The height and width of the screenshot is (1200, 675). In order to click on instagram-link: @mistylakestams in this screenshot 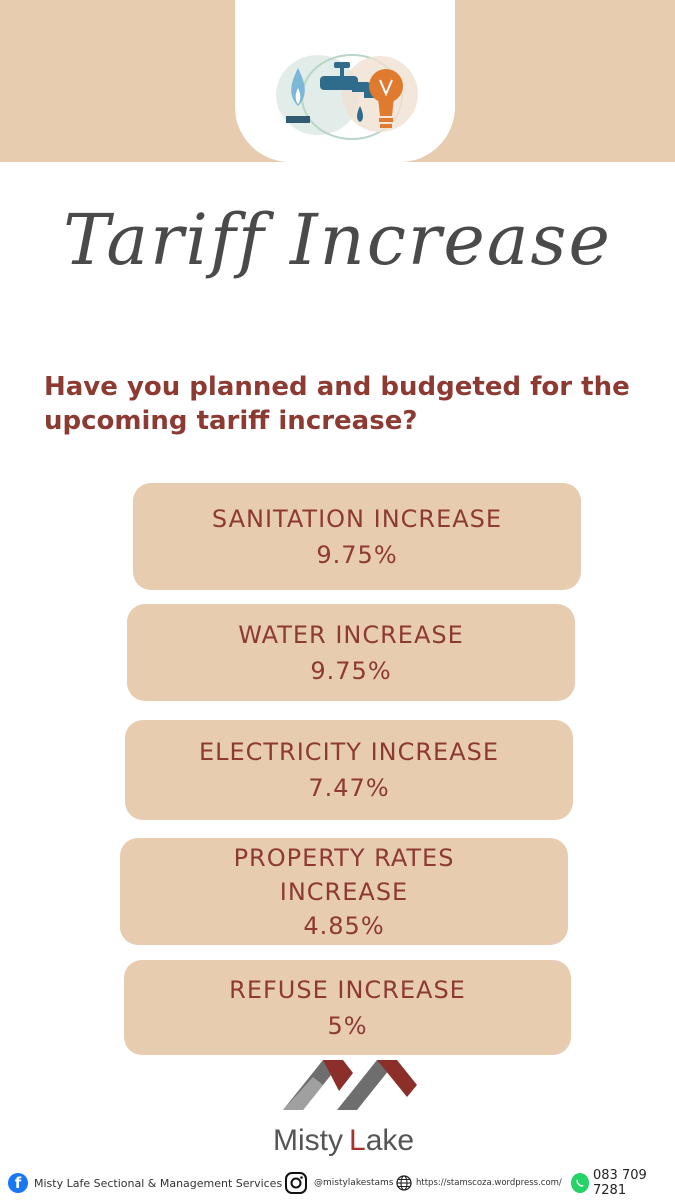, I will do `click(338, 1183)`.